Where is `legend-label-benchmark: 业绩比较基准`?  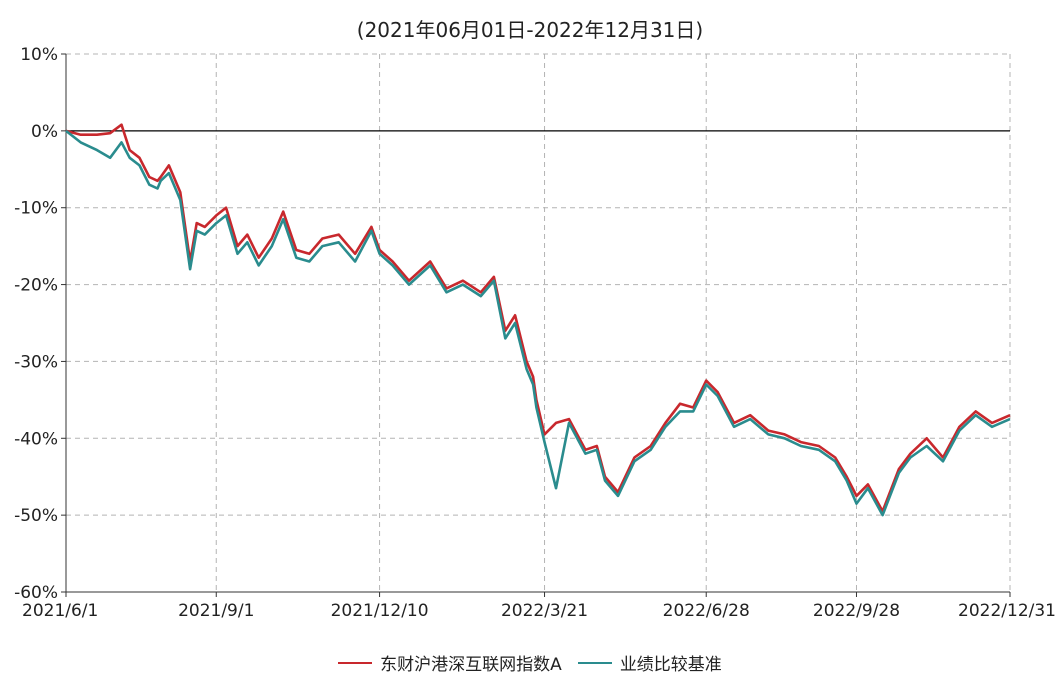
legend-label-benchmark: 业绩比较基准 is located at coordinates (670, 665).